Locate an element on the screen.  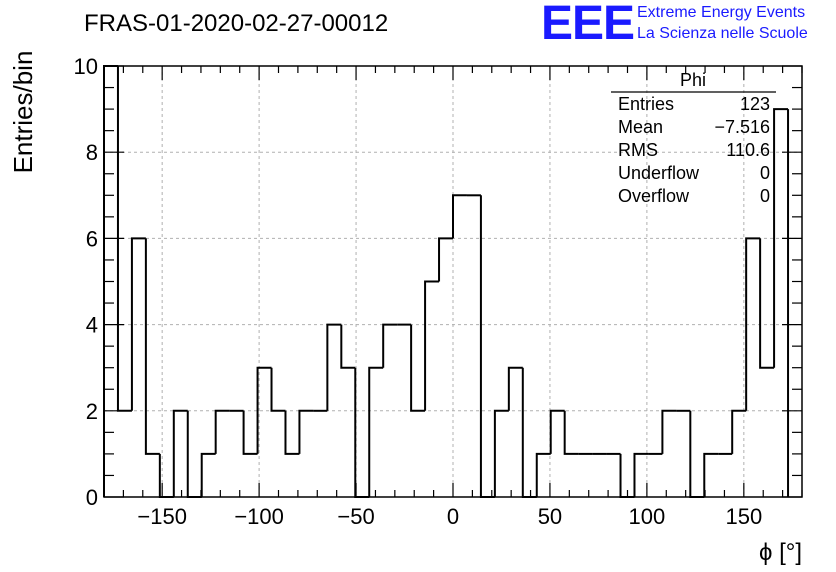
y-tick-label: 4 is located at coordinates (92, 325).